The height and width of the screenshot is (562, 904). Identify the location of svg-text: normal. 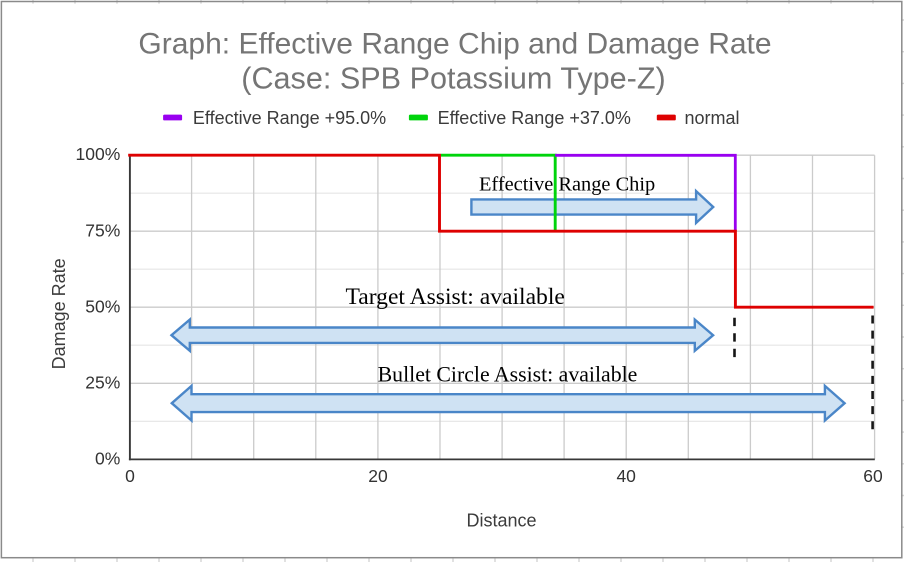
(712, 118).